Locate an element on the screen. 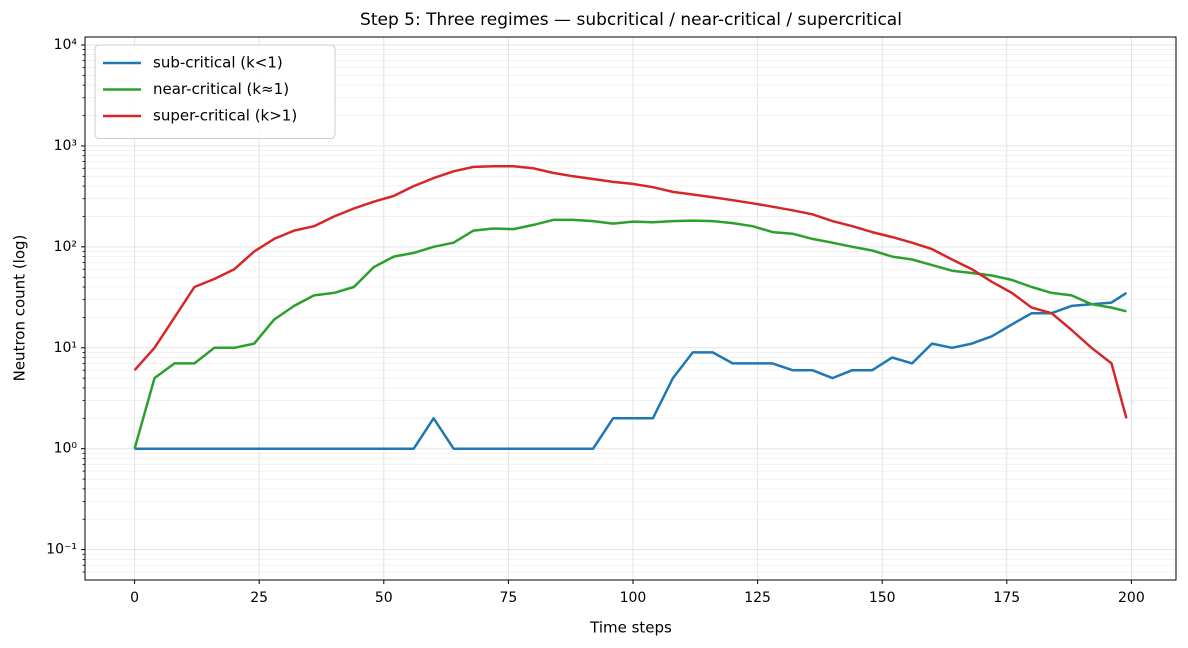  legend-box is located at coordinates (215, 91).